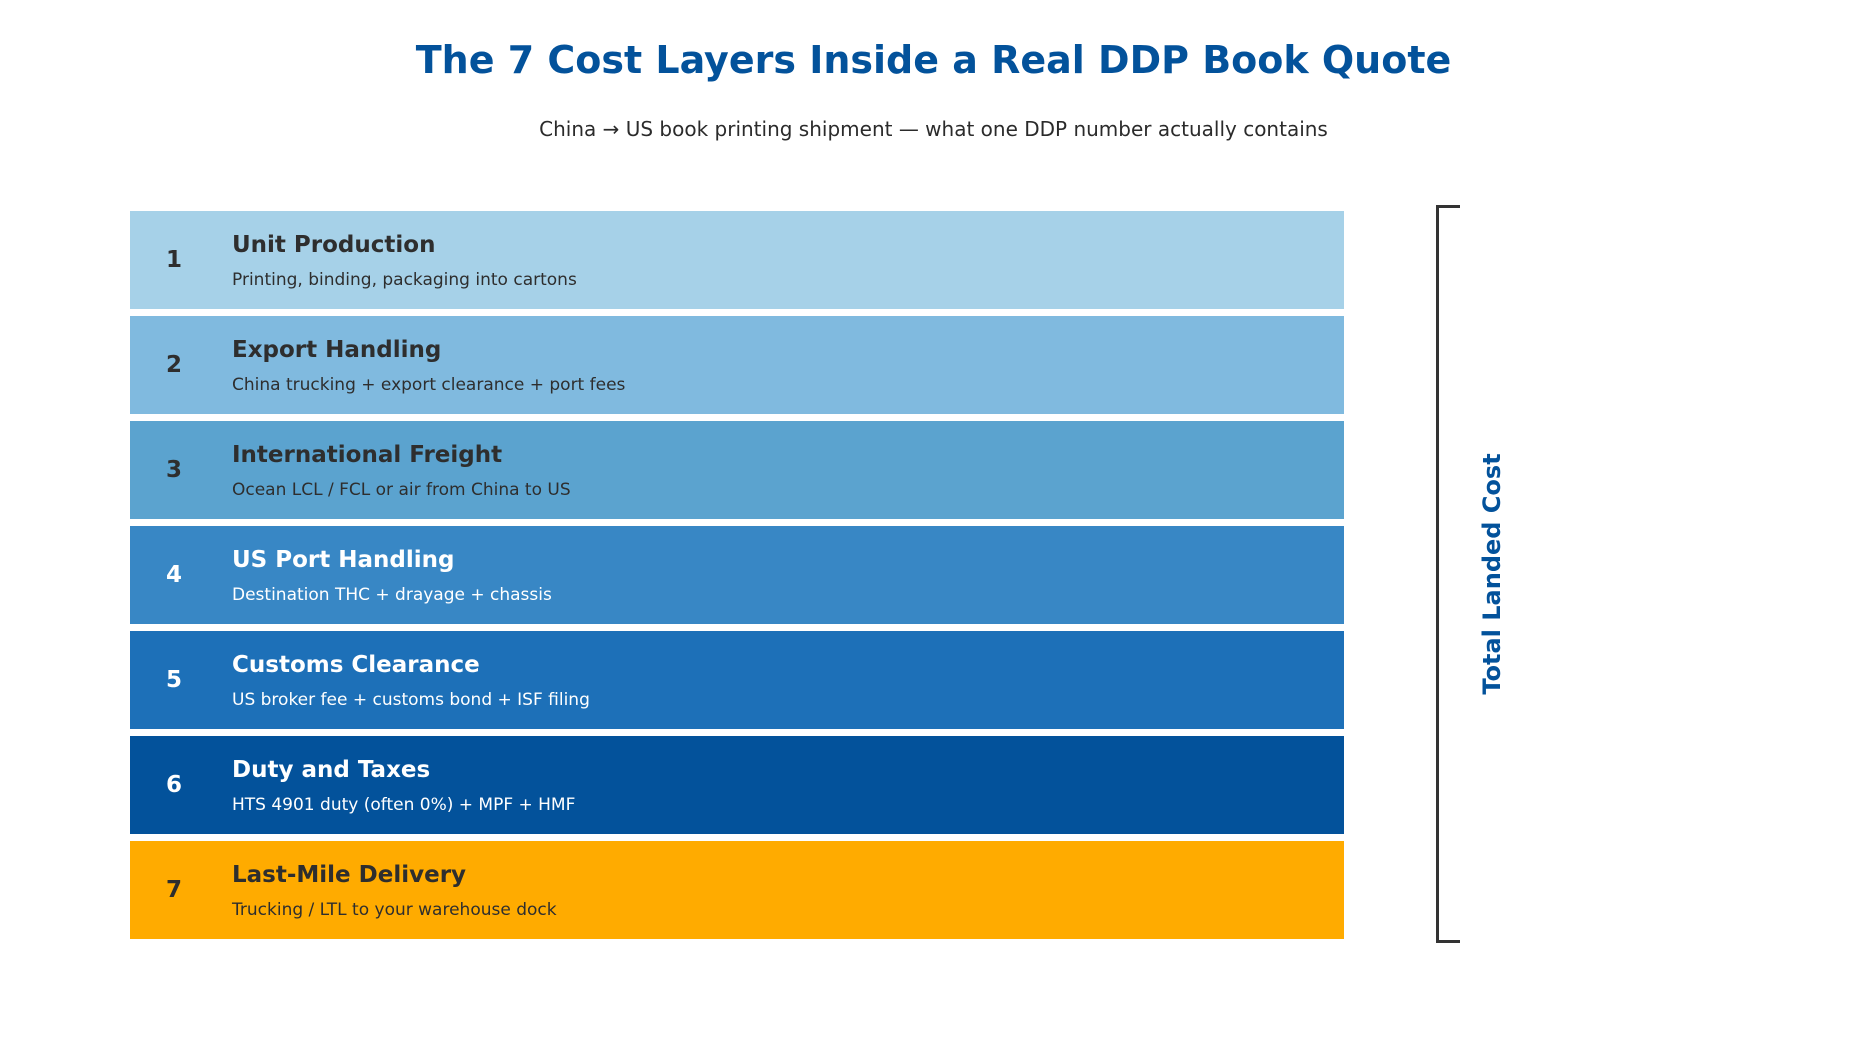 The height and width of the screenshot is (1039, 1867). Describe the element at coordinates (349, 875) in the screenshot. I see `layer-title: Last-Mile Delivery` at that location.